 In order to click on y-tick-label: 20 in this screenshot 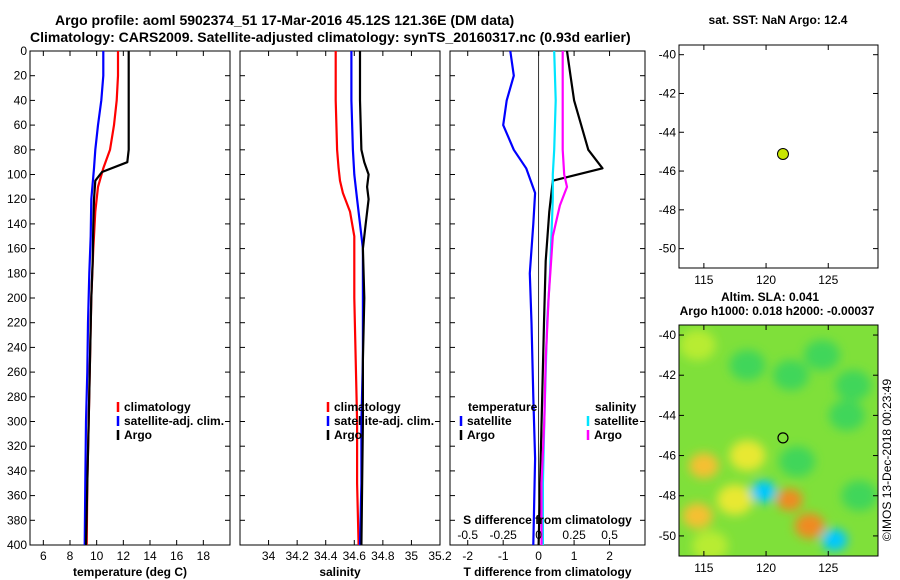, I will do `click(21, 76)`.